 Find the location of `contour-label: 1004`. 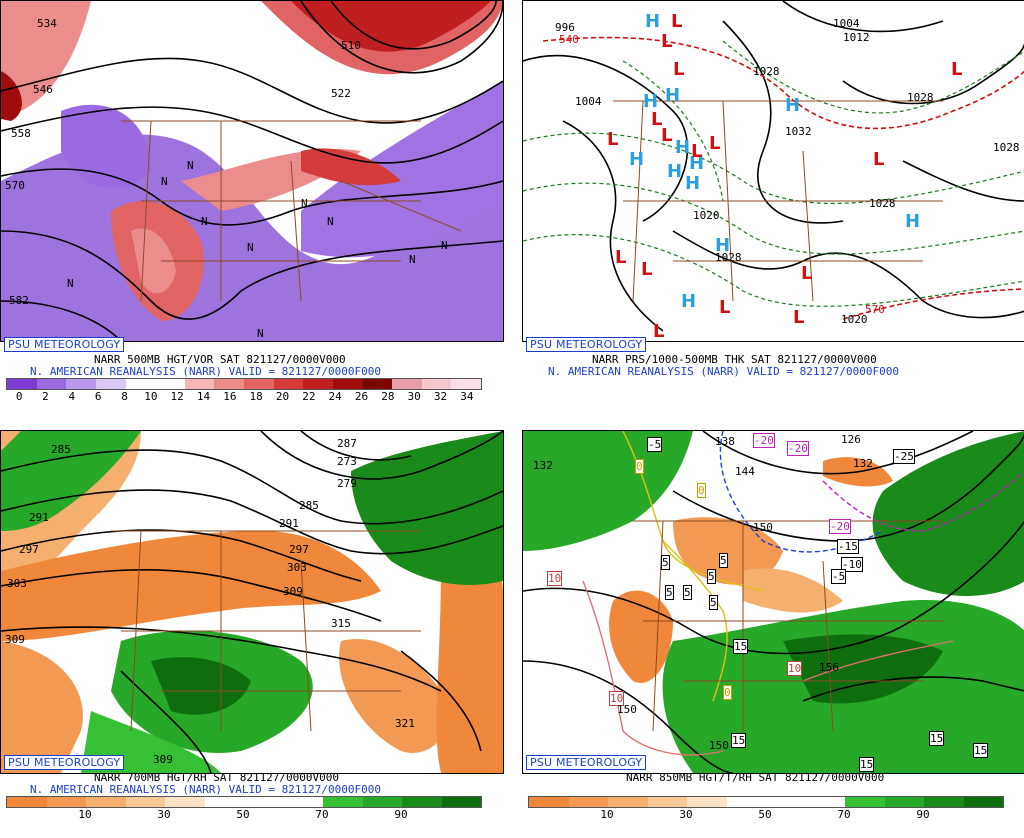

contour-label: 1004 is located at coordinates (846, 23).